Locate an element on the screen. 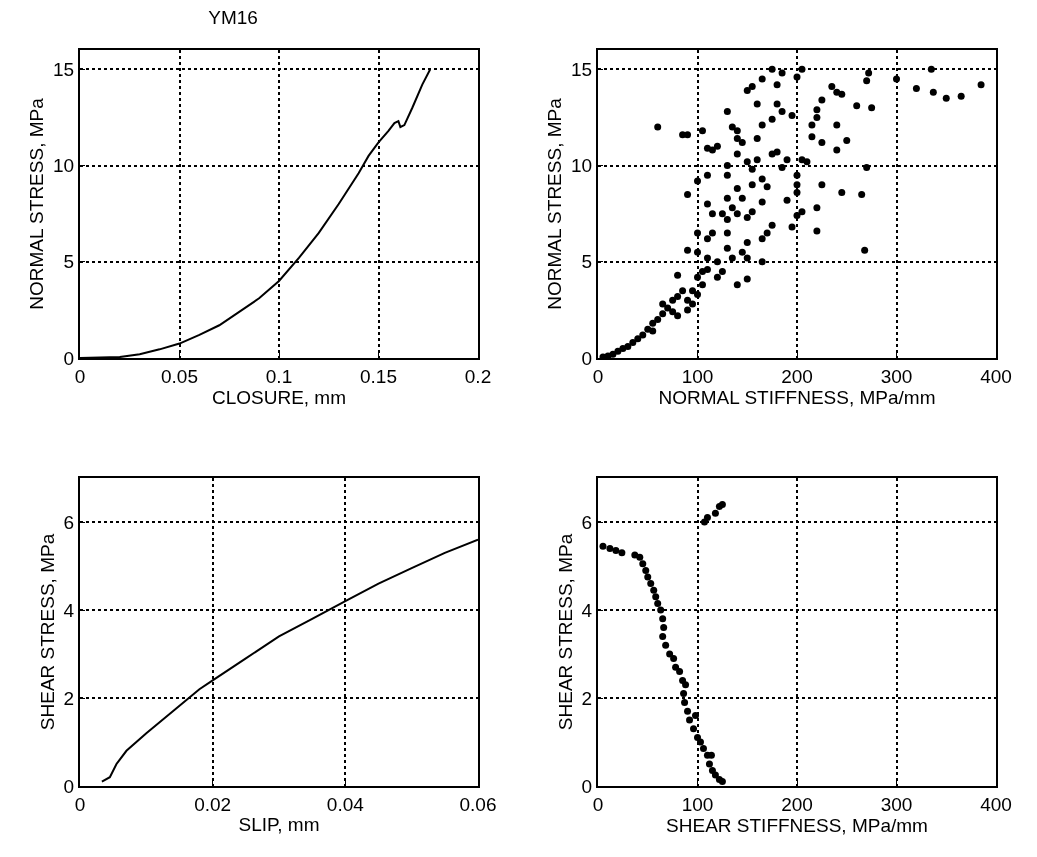 The image size is (1037, 857). x-axis-title: SLIP, mm is located at coordinates (279, 825).